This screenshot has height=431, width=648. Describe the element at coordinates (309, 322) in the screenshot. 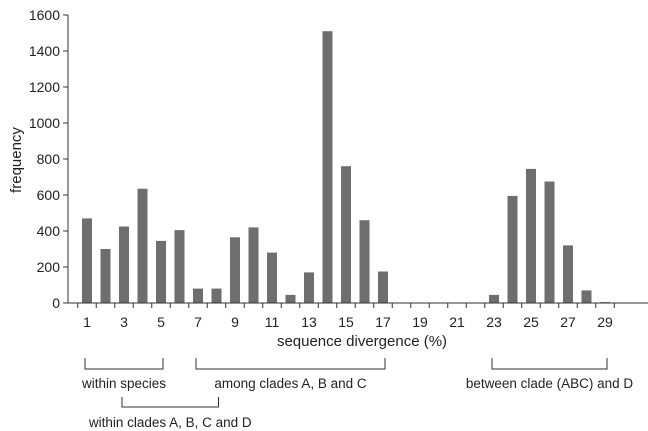

I see `x-tick-label-13: 13` at that location.